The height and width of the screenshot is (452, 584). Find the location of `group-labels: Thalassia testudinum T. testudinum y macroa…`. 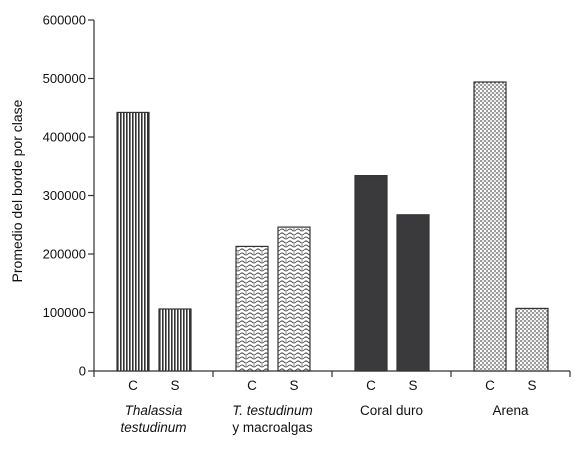

group-labels: Thalassia testudinum T. testudinum y macroa… is located at coordinates (324, 419).